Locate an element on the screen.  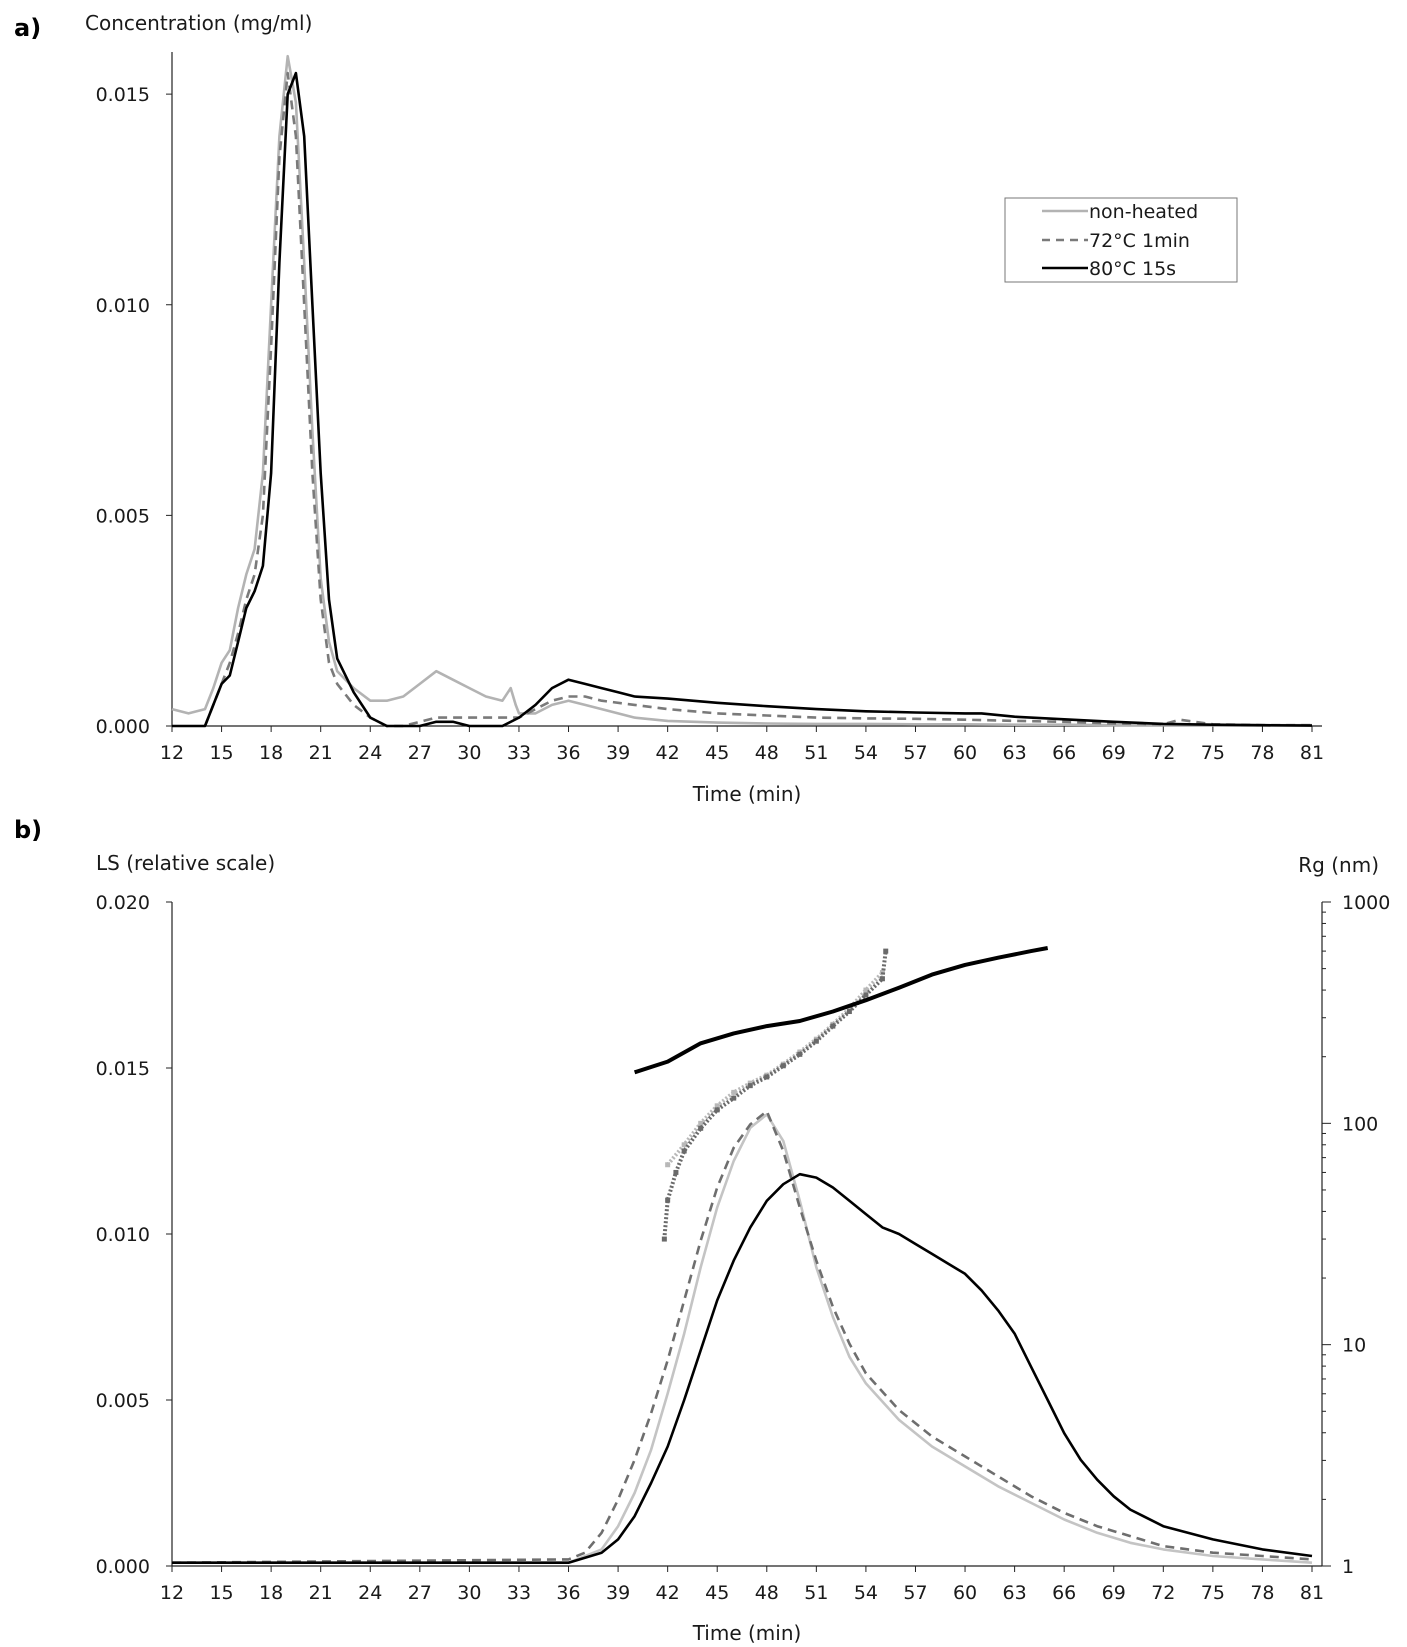
panel-a-x-tick-label: 48 is located at coordinates (767, 753).